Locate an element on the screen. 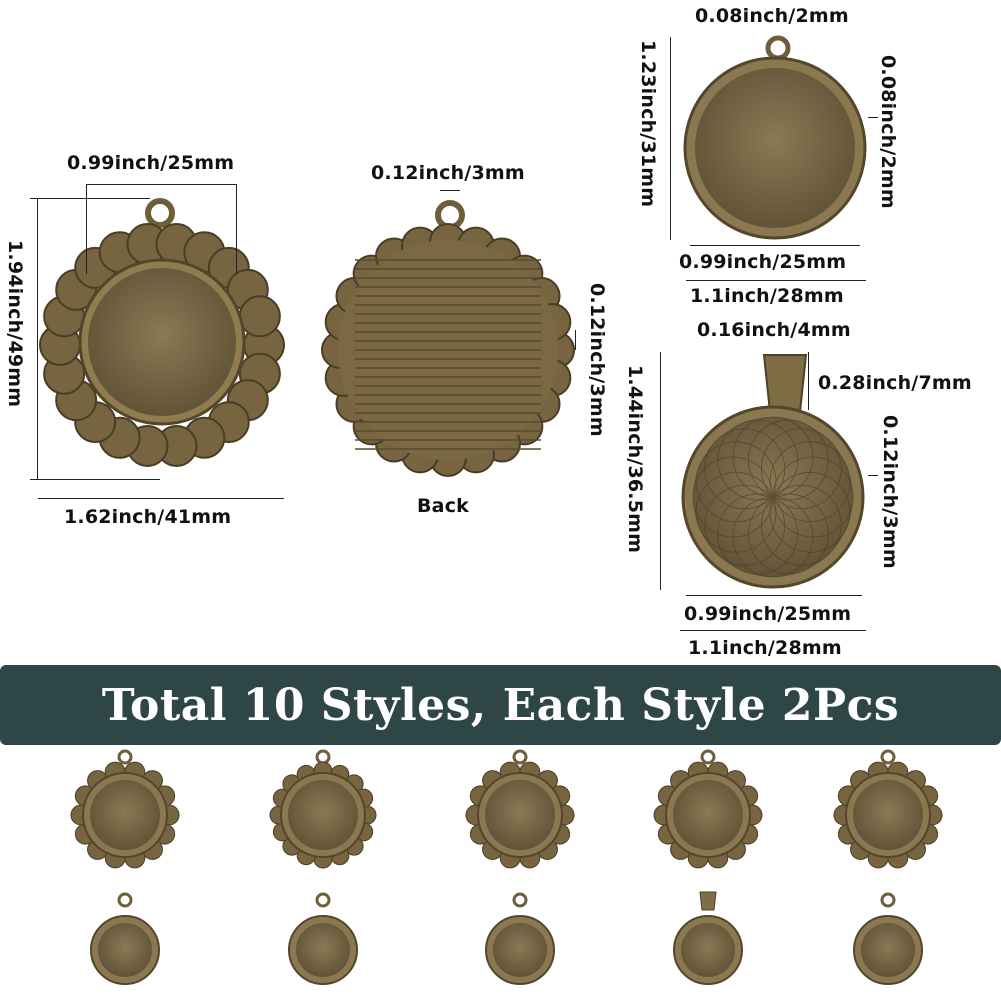  round-pendant-loop is located at coordinates (775, 137).